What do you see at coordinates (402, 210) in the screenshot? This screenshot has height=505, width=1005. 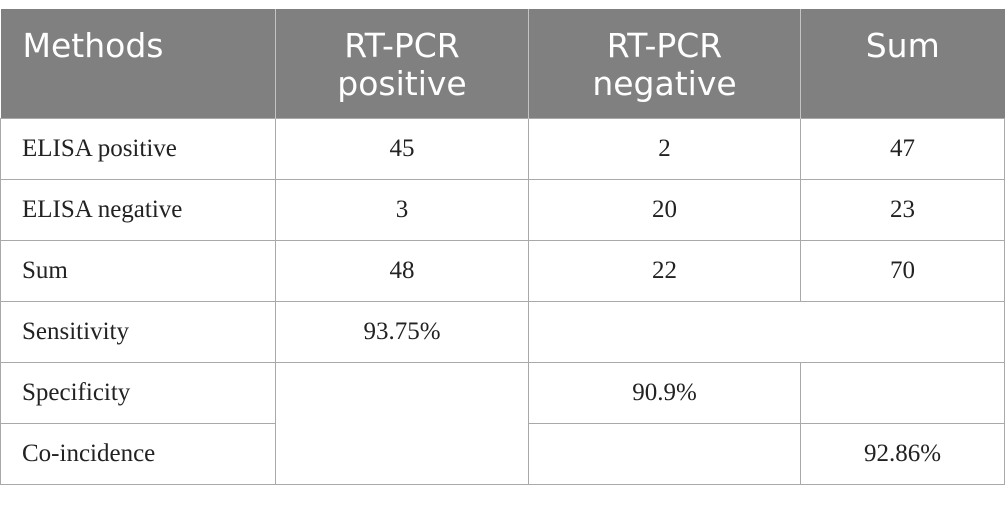 I see `cell-elisa-negative-pcr-positive: 3` at bounding box center [402, 210].